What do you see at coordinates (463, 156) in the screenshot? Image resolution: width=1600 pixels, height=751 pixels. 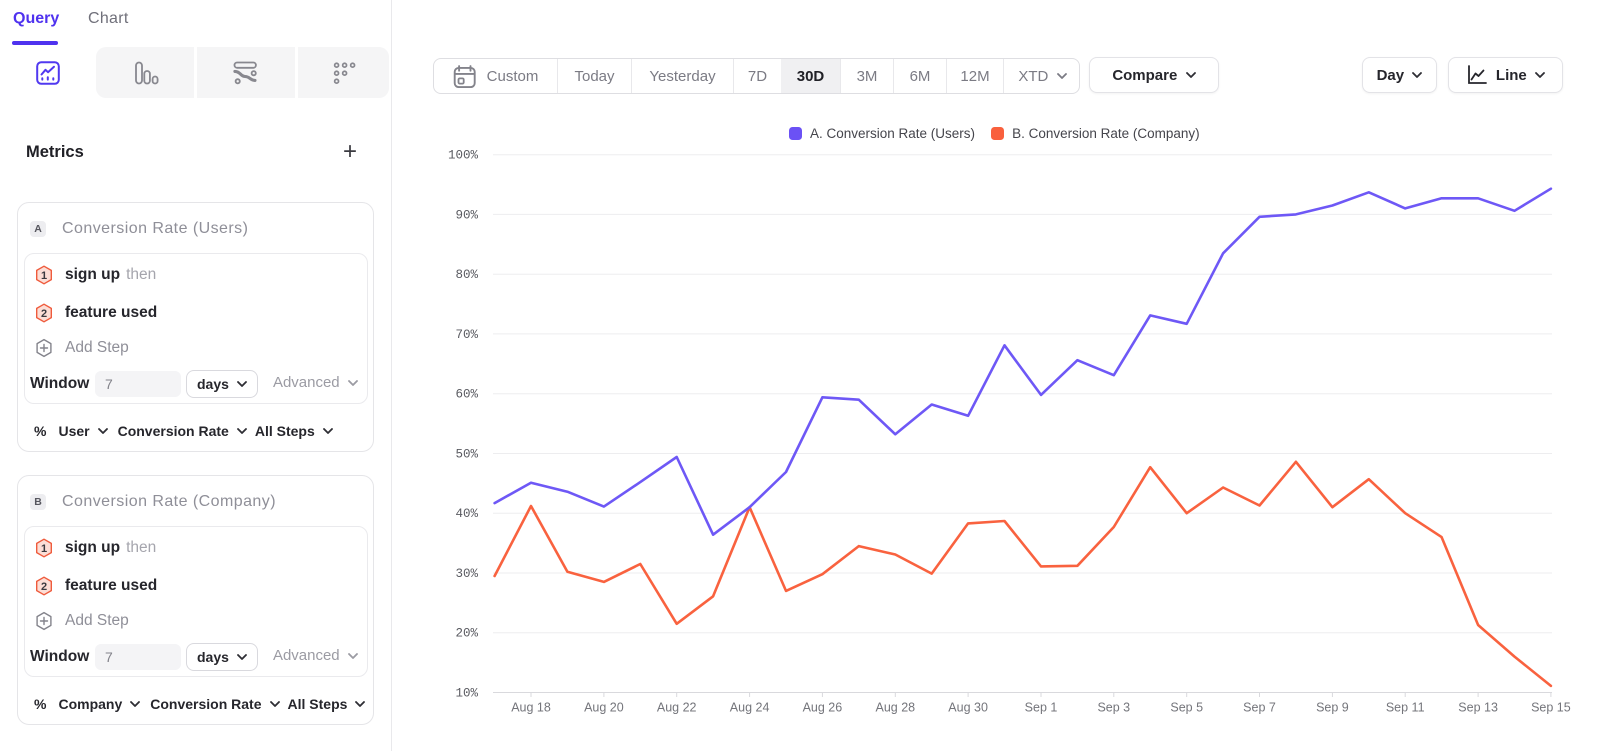 I see `svg-text: 100%` at bounding box center [463, 156].